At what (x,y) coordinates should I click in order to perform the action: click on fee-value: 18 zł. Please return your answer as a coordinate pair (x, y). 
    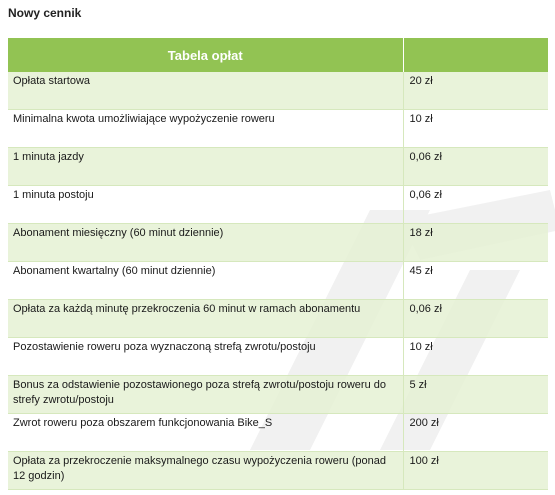
    Looking at the image, I should click on (475, 242).